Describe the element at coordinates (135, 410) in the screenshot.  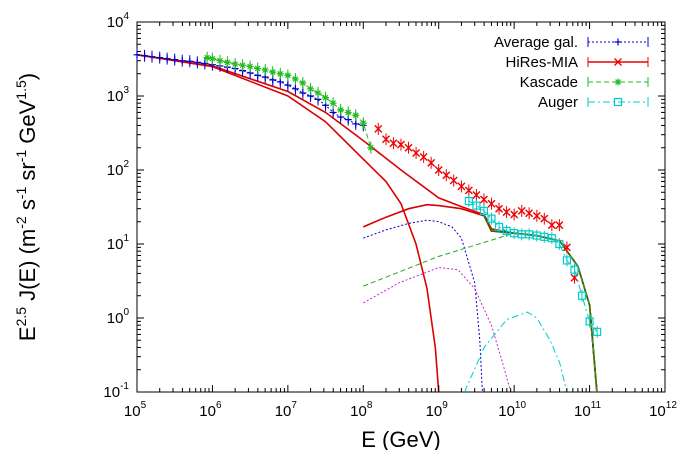
I see `x-tick-label: 10⁵` at that location.